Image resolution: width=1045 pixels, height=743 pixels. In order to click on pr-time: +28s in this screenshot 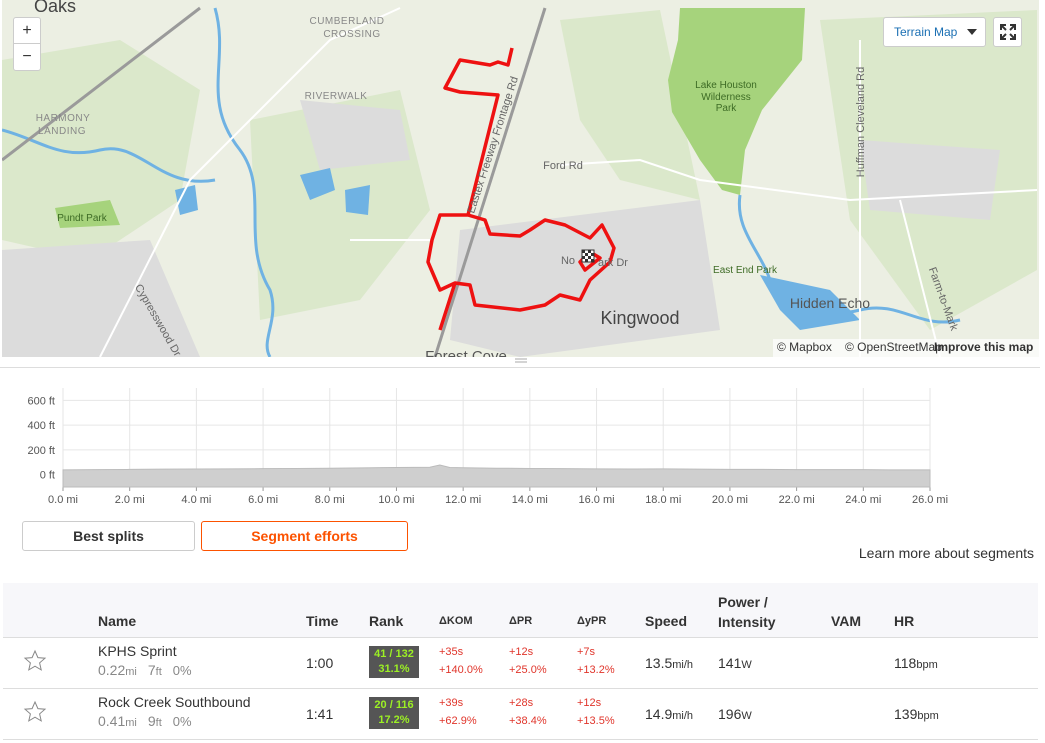, I will do `click(521, 703)`.